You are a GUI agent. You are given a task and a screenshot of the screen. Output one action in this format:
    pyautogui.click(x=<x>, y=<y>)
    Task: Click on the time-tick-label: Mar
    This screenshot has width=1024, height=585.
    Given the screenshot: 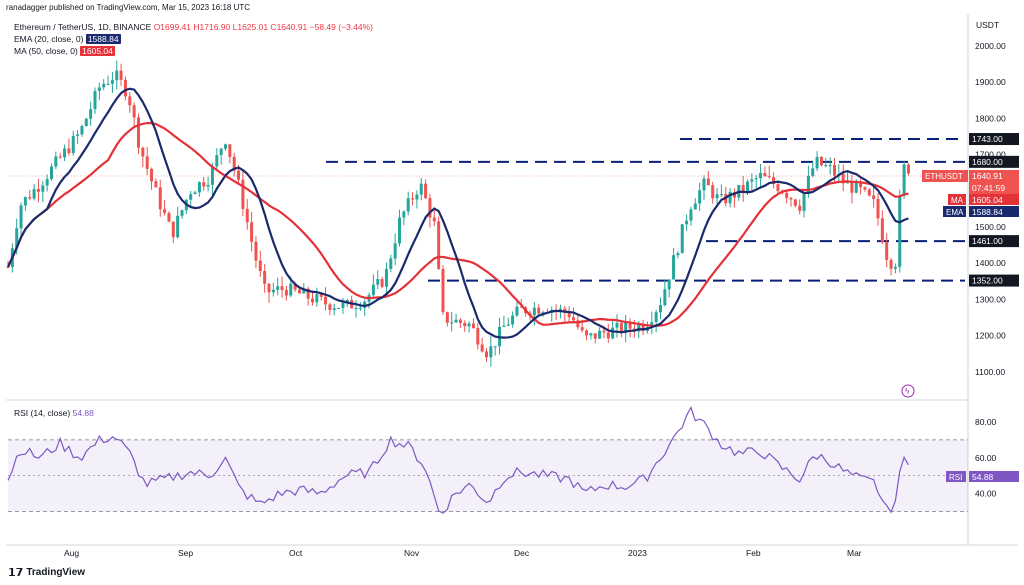 What is the action you would take?
    pyautogui.click(x=854, y=553)
    